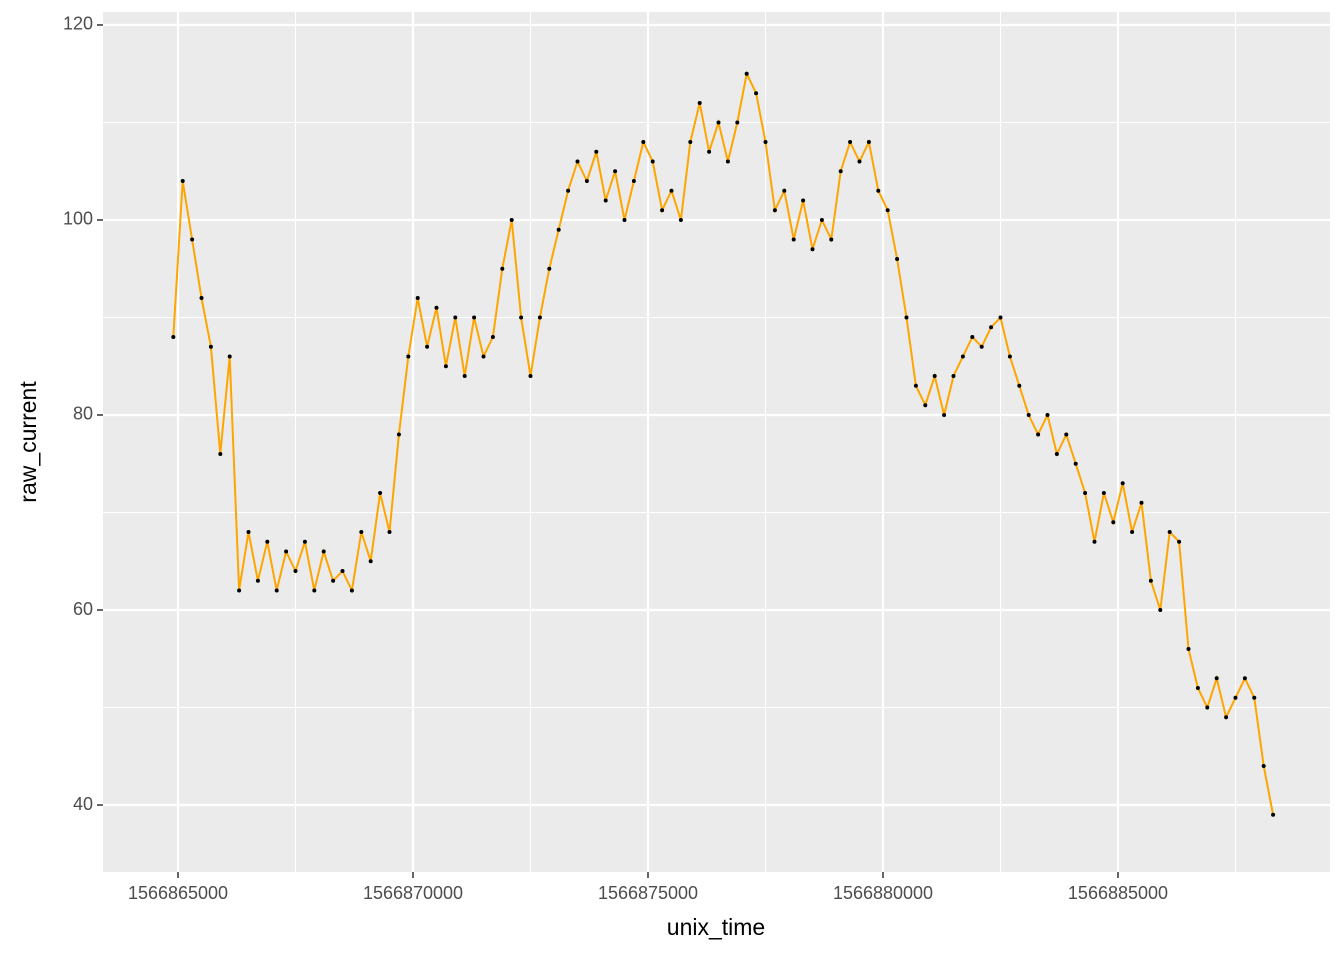 The height and width of the screenshot is (965, 1344). Describe the element at coordinates (1118, 893) in the screenshot. I see `x-tick-label: 1566885000` at that location.